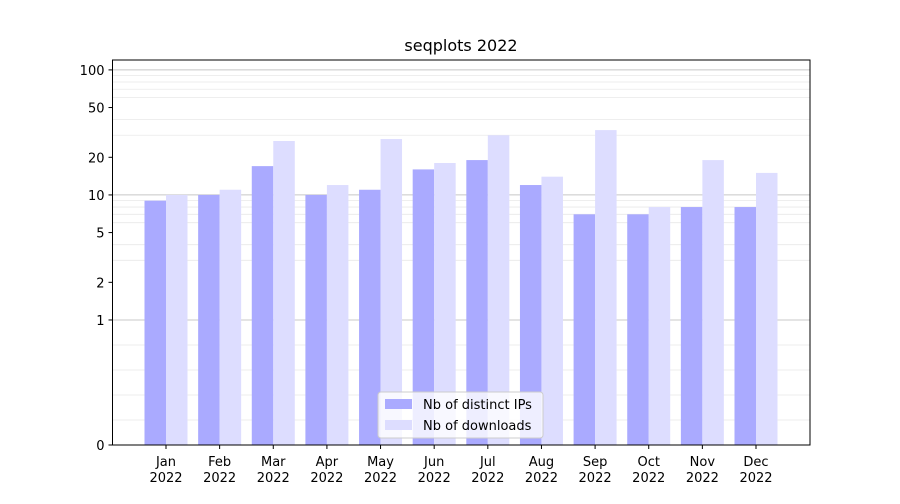 This screenshot has height=504, width=900. I want to click on x-tick-label-month: Jul, so click(487, 462).